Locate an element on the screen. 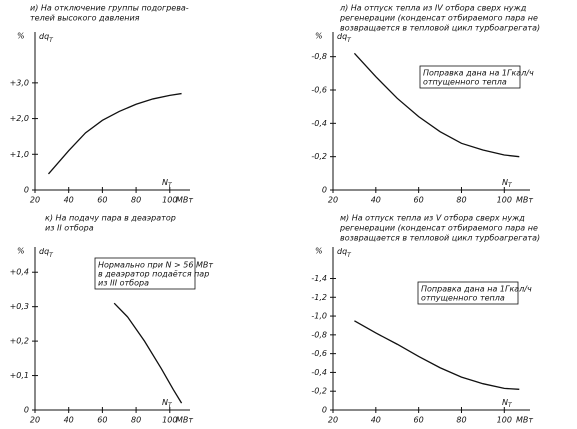 The height and width of the screenshot is (429, 577). y-tick-label: +1,0 is located at coordinates (19, 154).